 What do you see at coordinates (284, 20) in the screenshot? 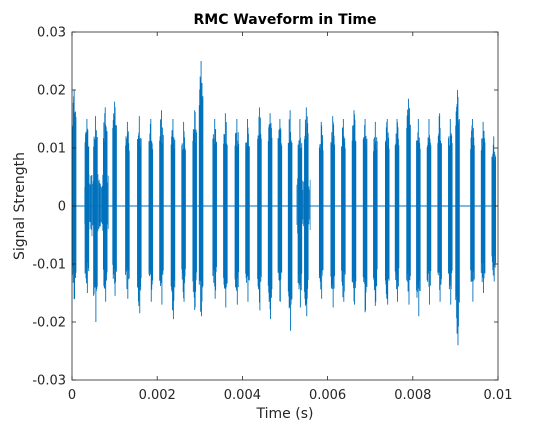
I see `chart-title: RMC Waveform in Time` at bounding box center [284, 20].